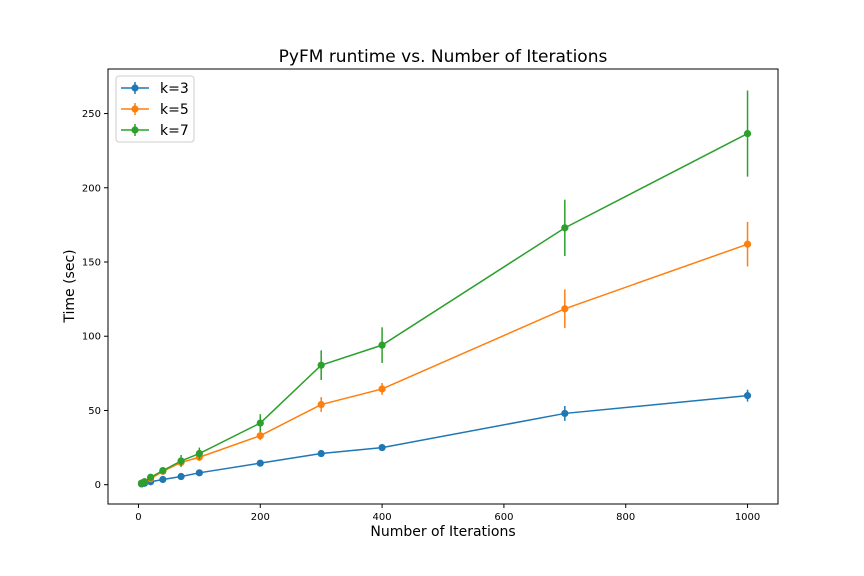 The width and height of the screenshot is (864, 576). What do you see at coordinates (91, 337) in the screenshot?
I see `y-tick-label: 100` at bounding box center [91, 337].